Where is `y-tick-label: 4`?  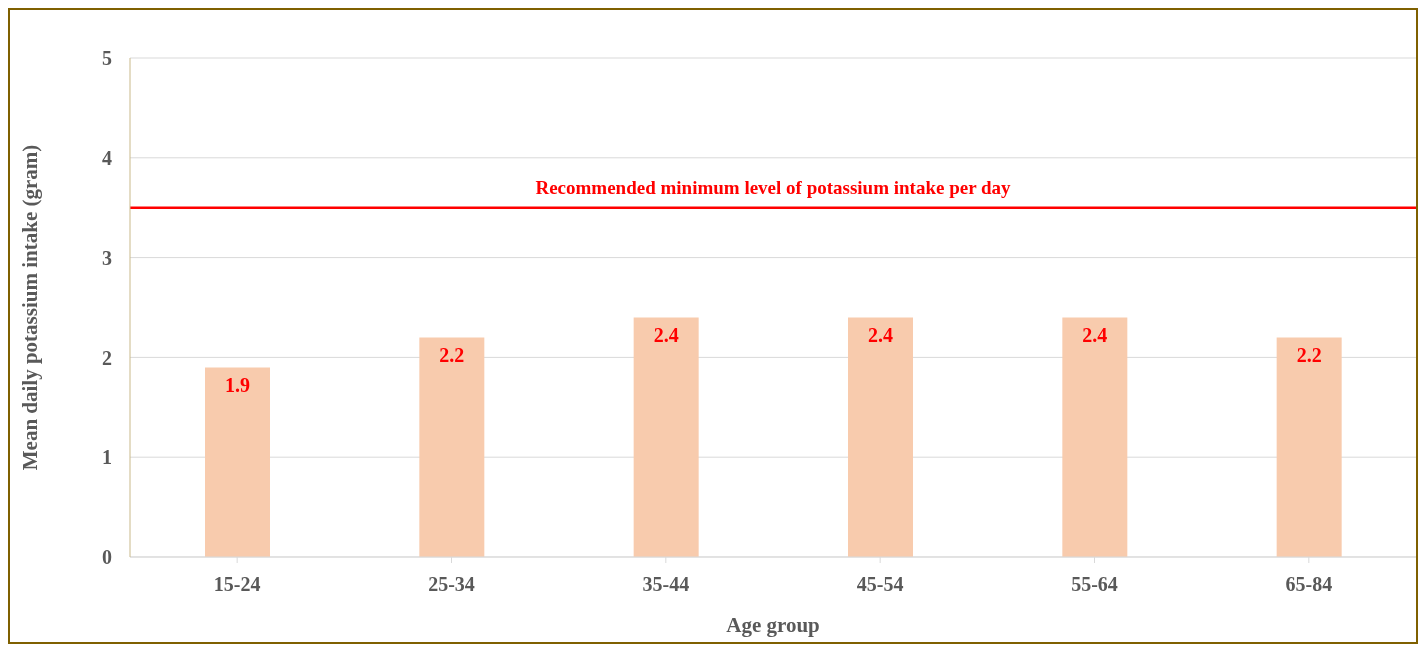
y-tick-label: 4 is located at coordinates (107, 157).